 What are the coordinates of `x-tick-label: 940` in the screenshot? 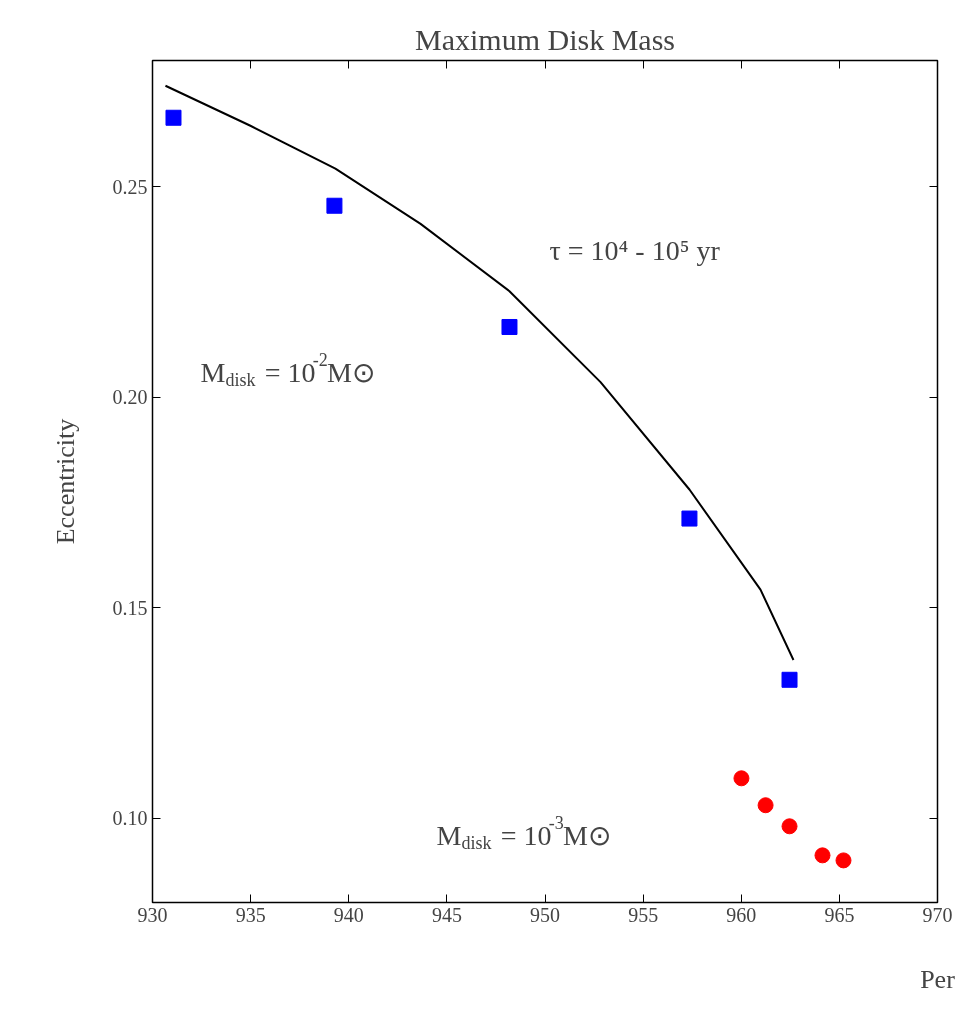 It's located at (348, 914).